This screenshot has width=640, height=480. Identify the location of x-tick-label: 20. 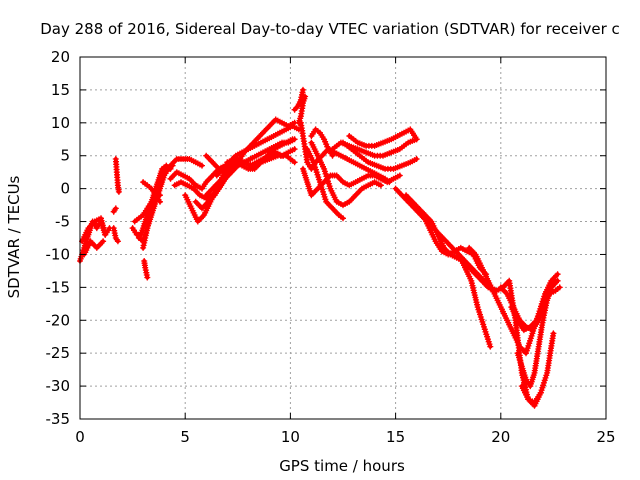
(500, 437).